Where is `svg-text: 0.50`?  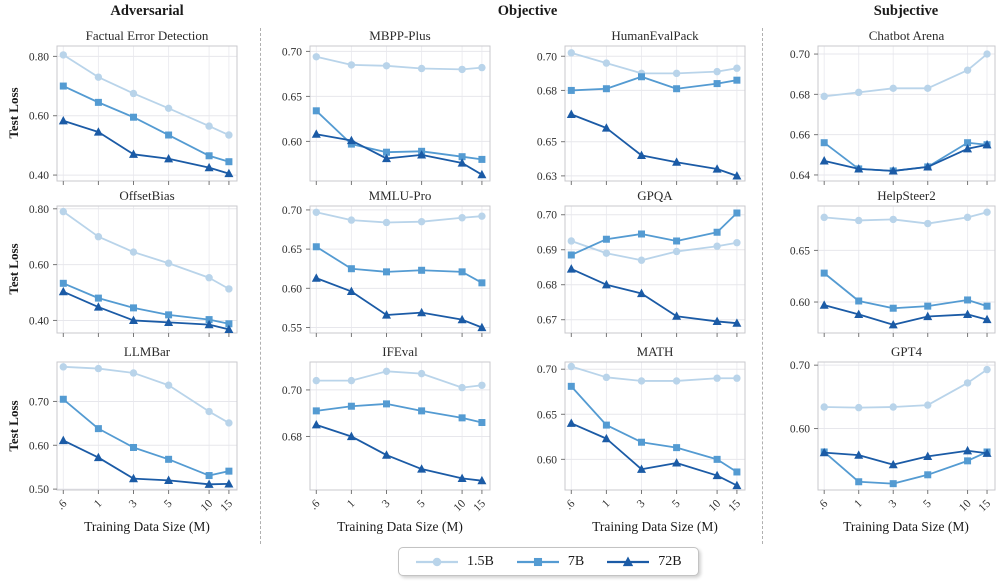
svg-text: 0.50 is located at coordinates (39, 490).